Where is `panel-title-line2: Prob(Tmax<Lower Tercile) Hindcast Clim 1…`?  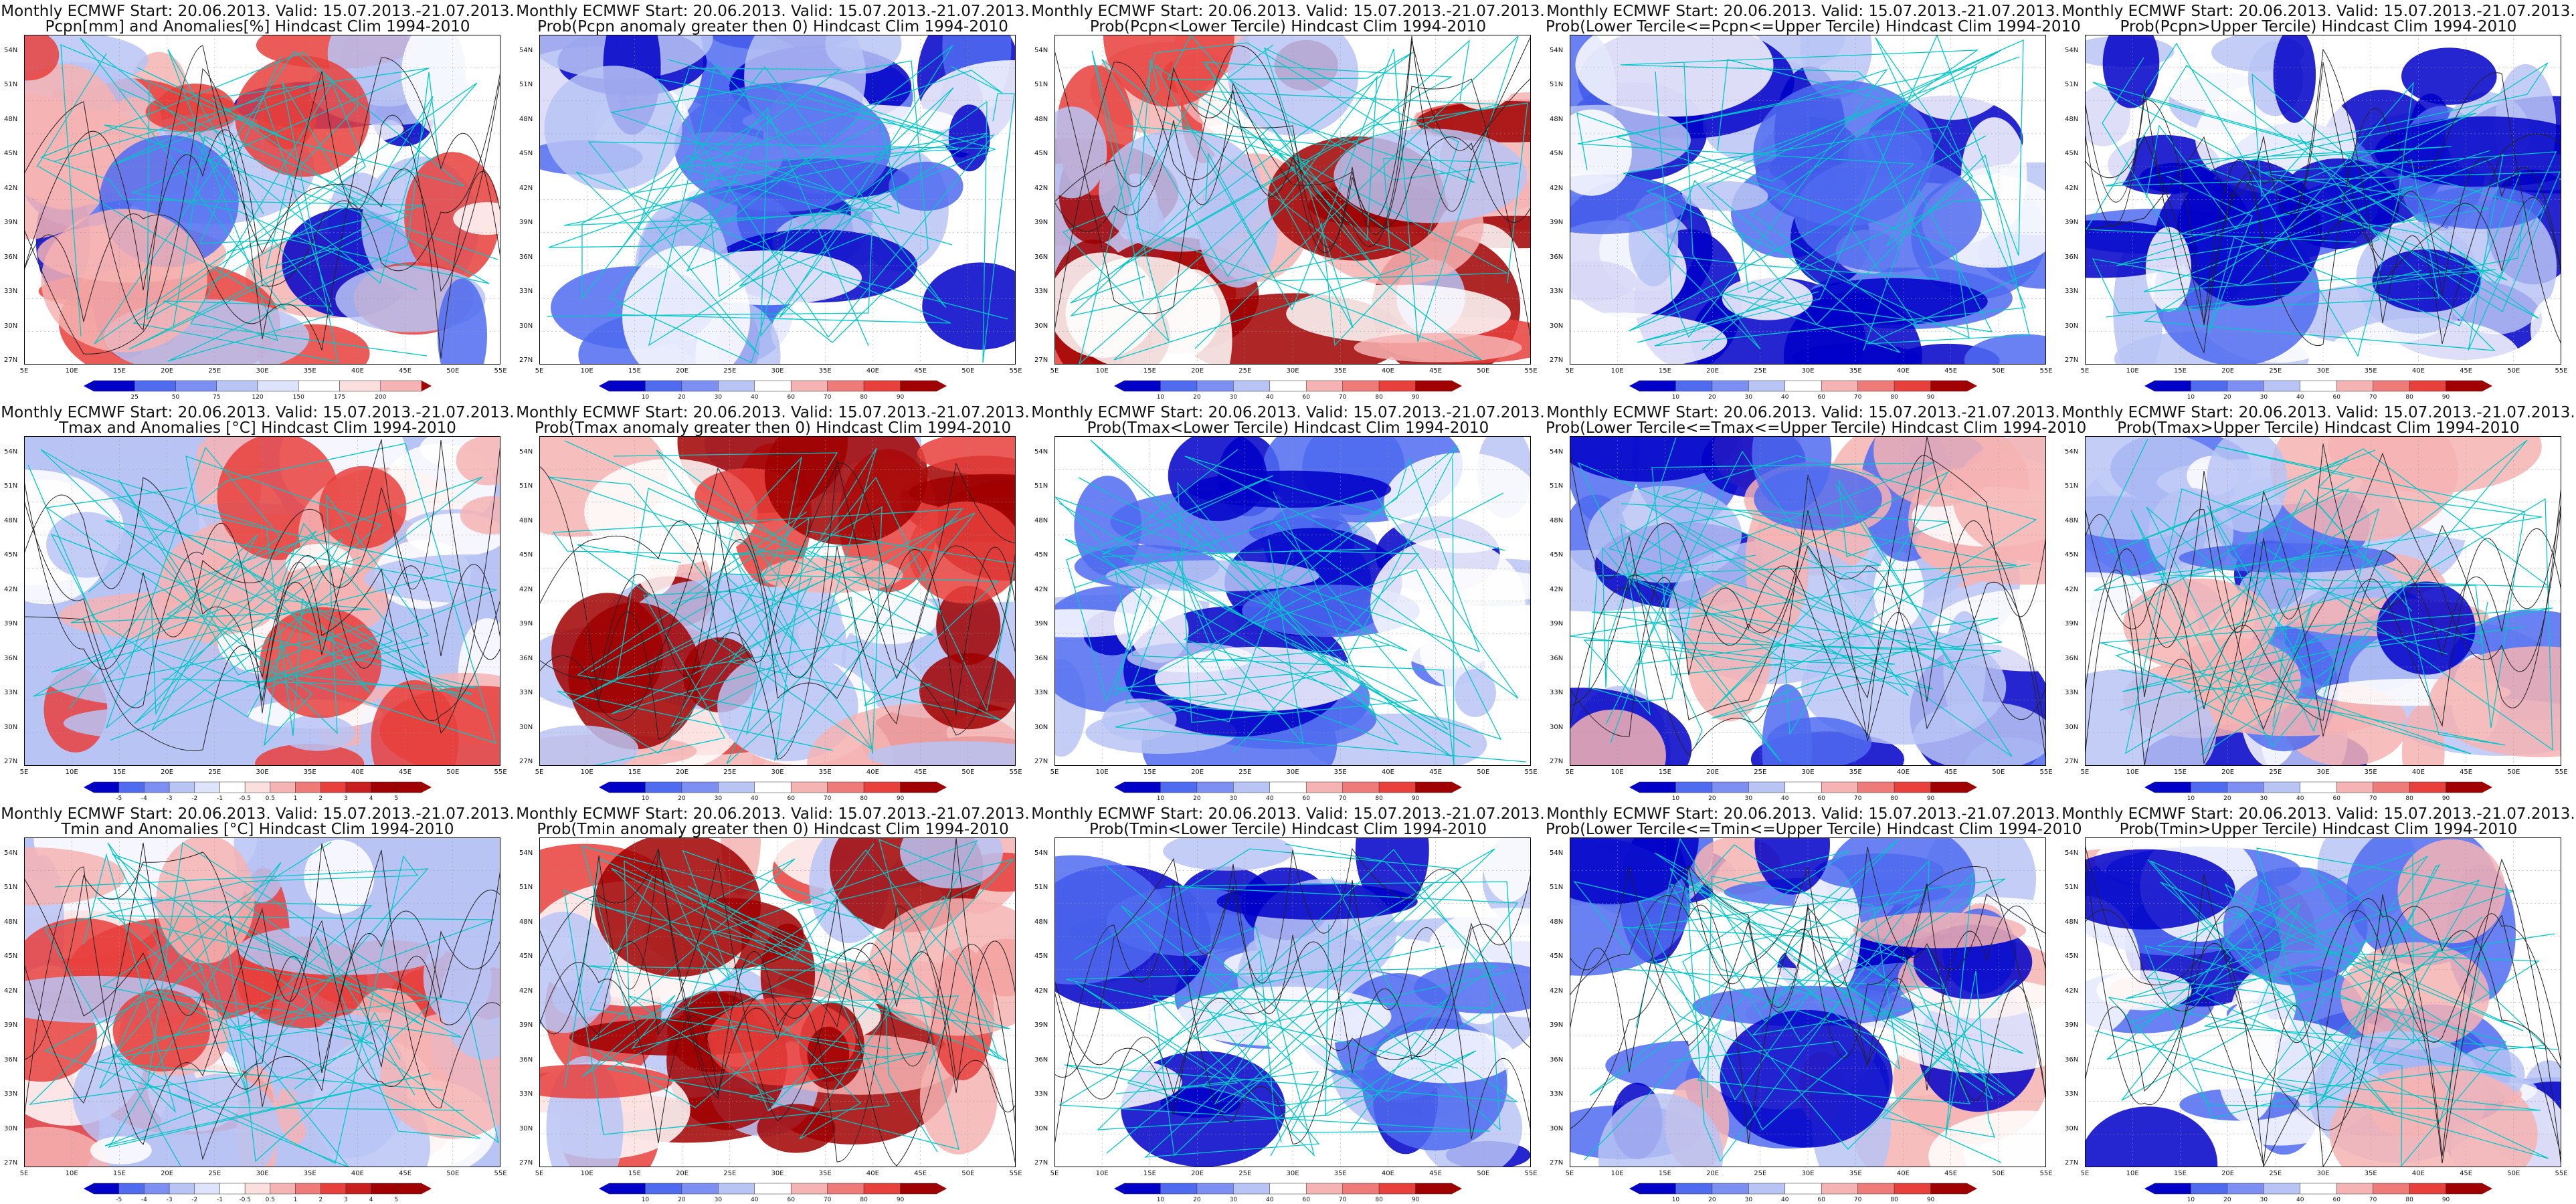 panel-title-line2: Prob(Tmax<Lower Tercile) Hindcast Clim 1… is located at coordinates (1288, 428).